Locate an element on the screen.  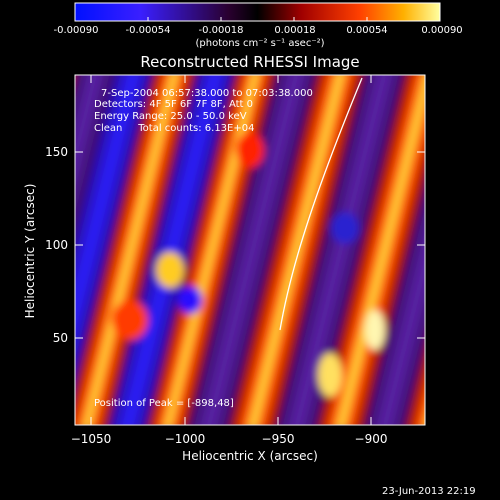
colorbar-tick-label: 0.00018 is located at coordinates (295, 30).